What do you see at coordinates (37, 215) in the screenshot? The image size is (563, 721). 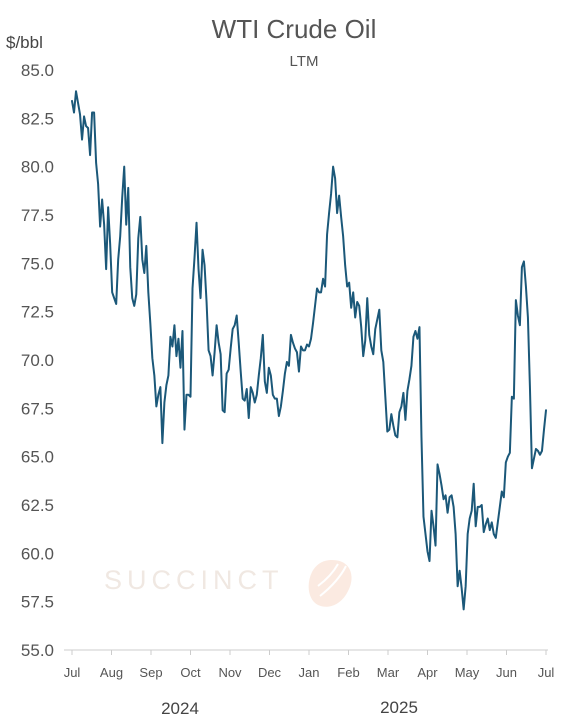 I see `y-tick-label: 77.5` at bounding box center [37, 215].